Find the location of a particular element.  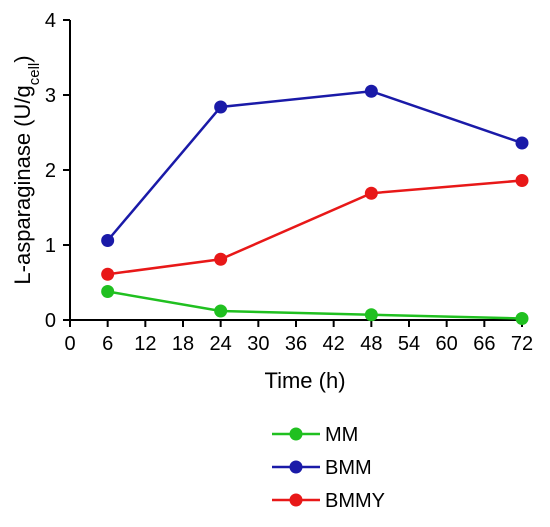

x-tick-label: 54 is located at coordinates (409, 344).